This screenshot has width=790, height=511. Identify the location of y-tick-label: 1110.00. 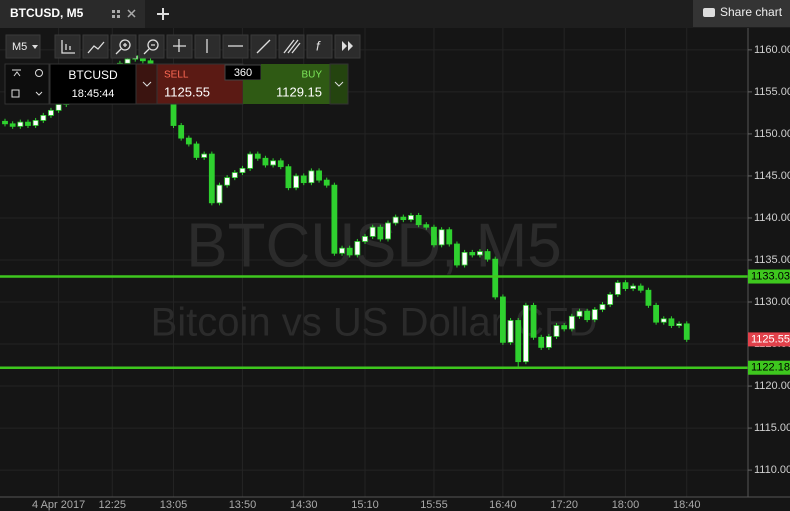
(772, 470).